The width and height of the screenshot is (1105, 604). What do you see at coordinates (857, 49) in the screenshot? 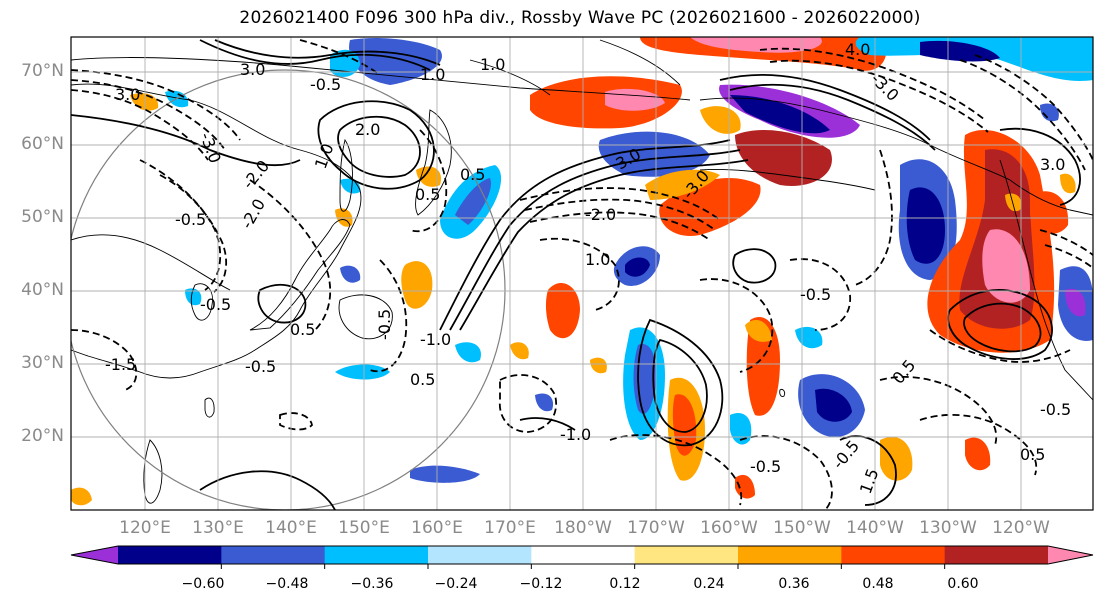
I see `contour-label: 4.0` at bounding box center [857, 49].